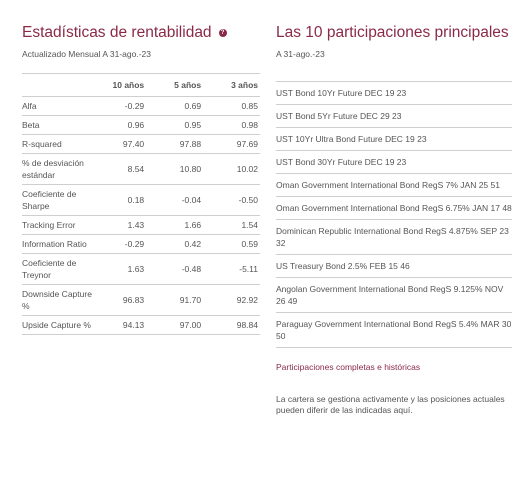  I want to click on holdings-title: Las 10 participaciones principales, so click(392, 32).